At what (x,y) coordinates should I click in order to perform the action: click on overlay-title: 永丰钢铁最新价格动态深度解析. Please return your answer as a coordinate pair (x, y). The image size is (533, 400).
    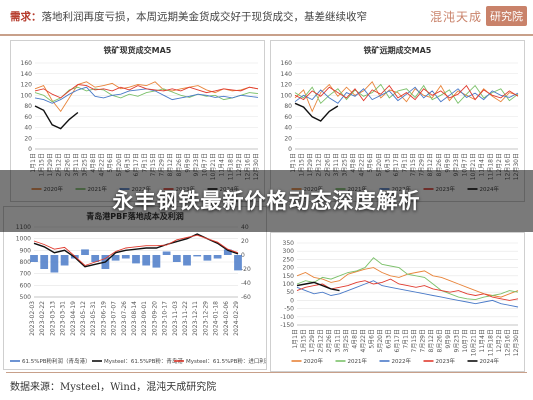
    Looking at the image, I should click on (266, 201).